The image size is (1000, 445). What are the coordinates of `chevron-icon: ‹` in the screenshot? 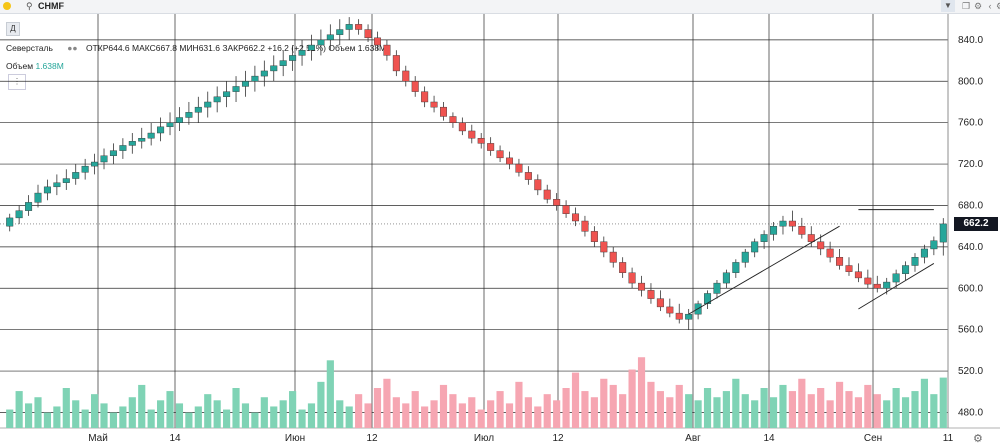 It's located at (990, 6).